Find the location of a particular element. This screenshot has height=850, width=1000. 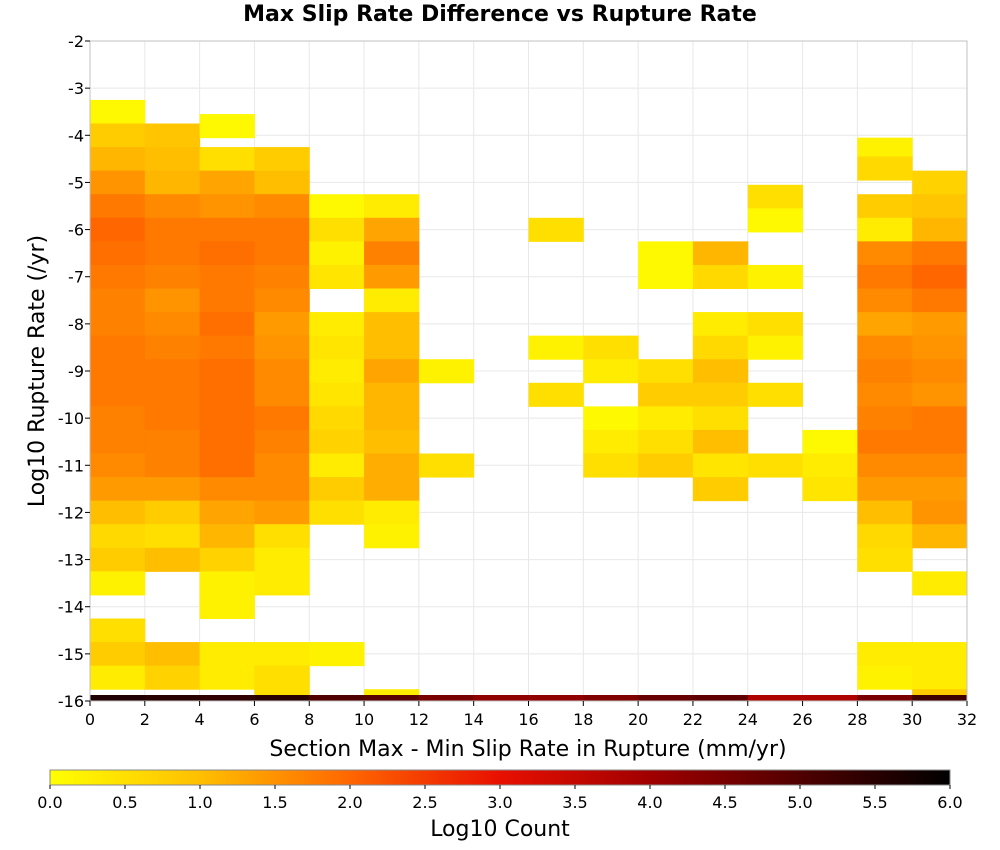

y-tick-label: -9 is located at coordinates (76, 371).